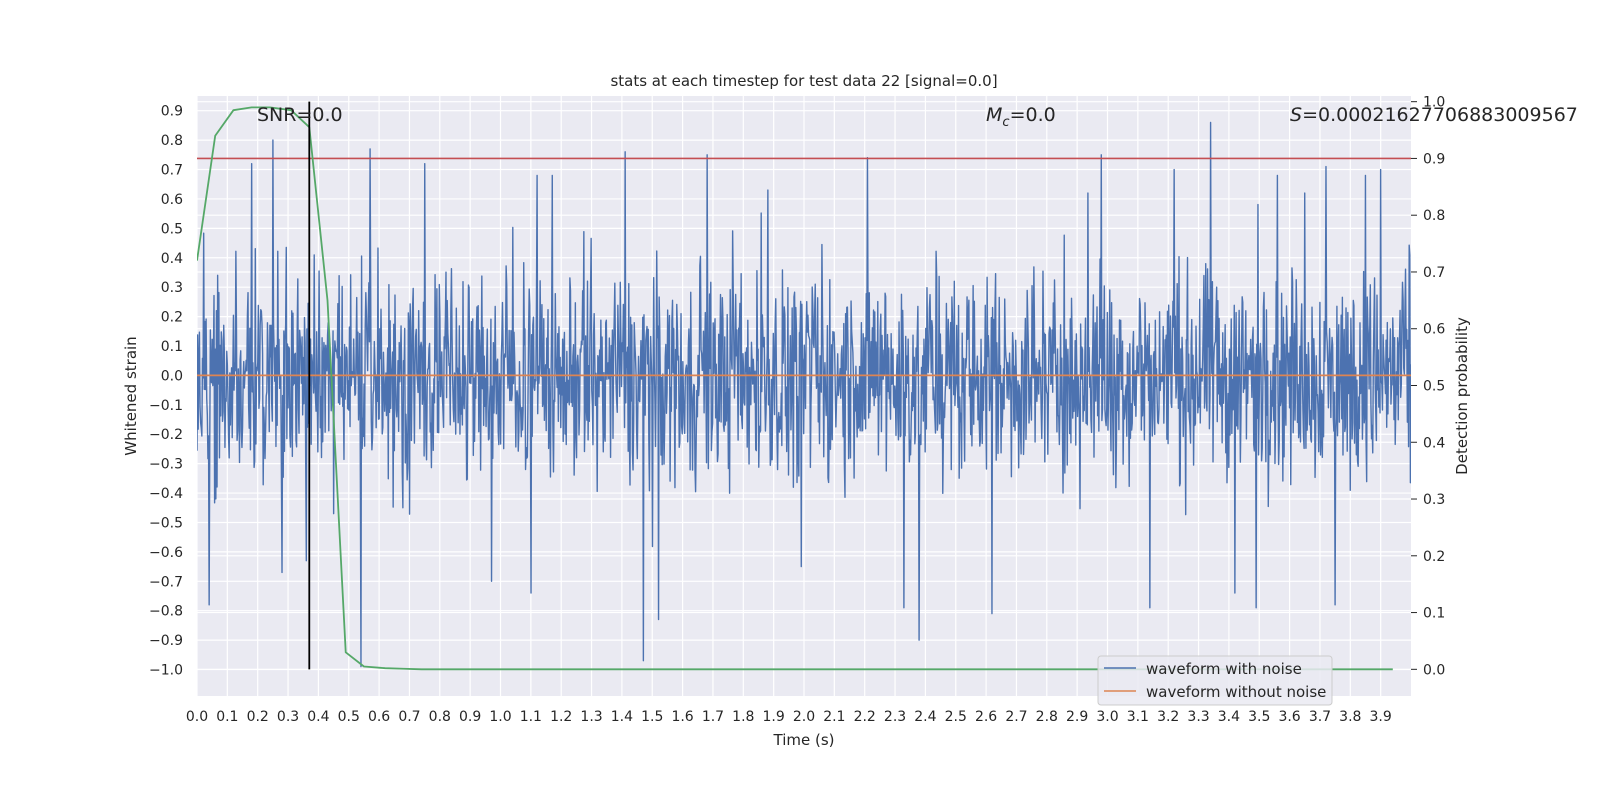 Image resolution: width=1600 pixels, height=800 pixels. I want to click on x-tick-label: 2.3, so click(895, 717).